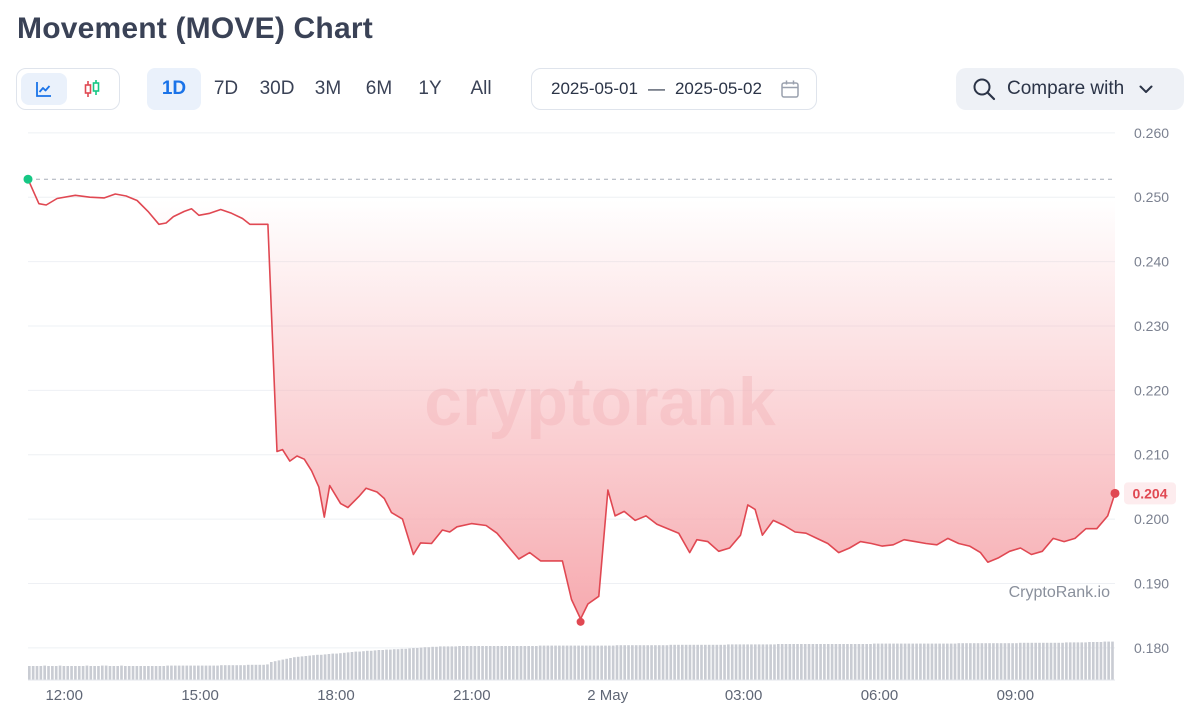 This screenshot has height=714, width=1200. What do you see at coordinates (379, 88) in the screenshot?
I see `period-6m-button: 6M` at bounding box center [379, 88].